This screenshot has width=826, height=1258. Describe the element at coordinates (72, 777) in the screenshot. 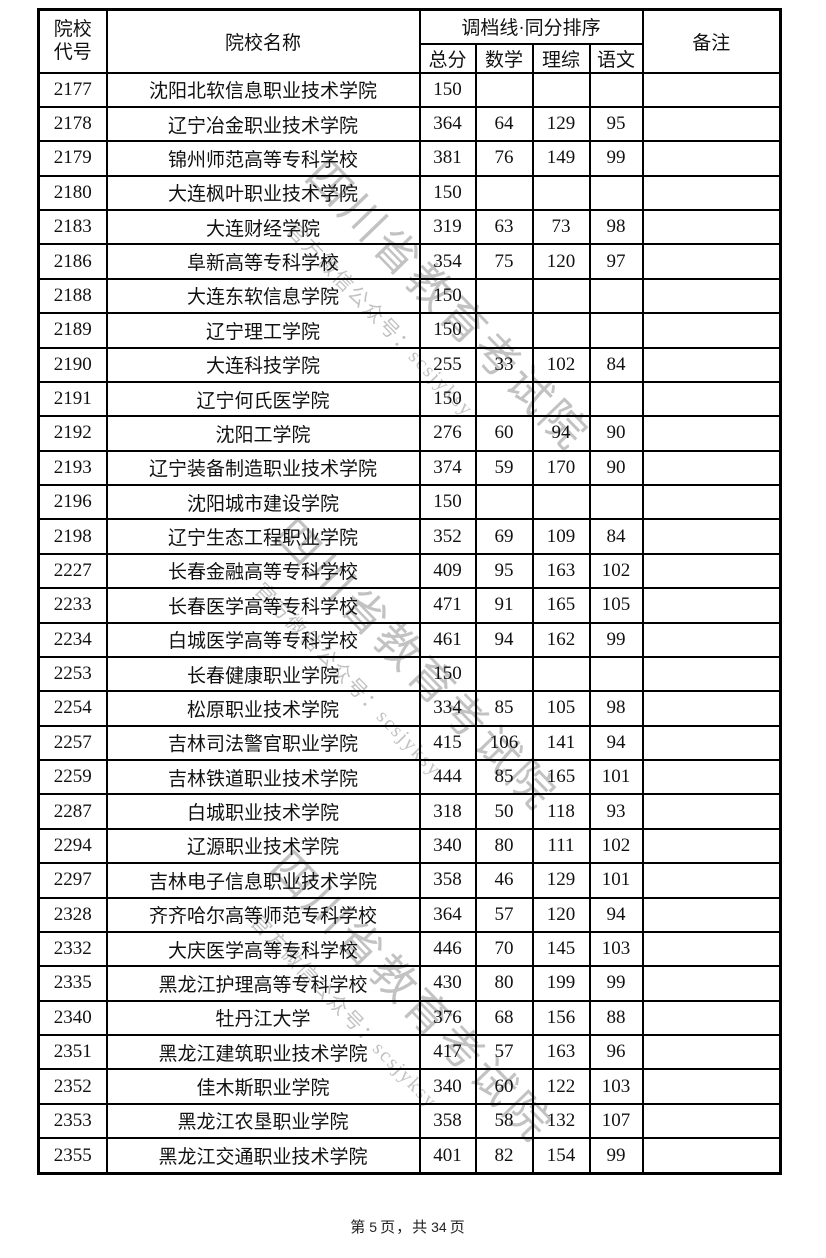

I see `college-code-cell: 2259` at that location.